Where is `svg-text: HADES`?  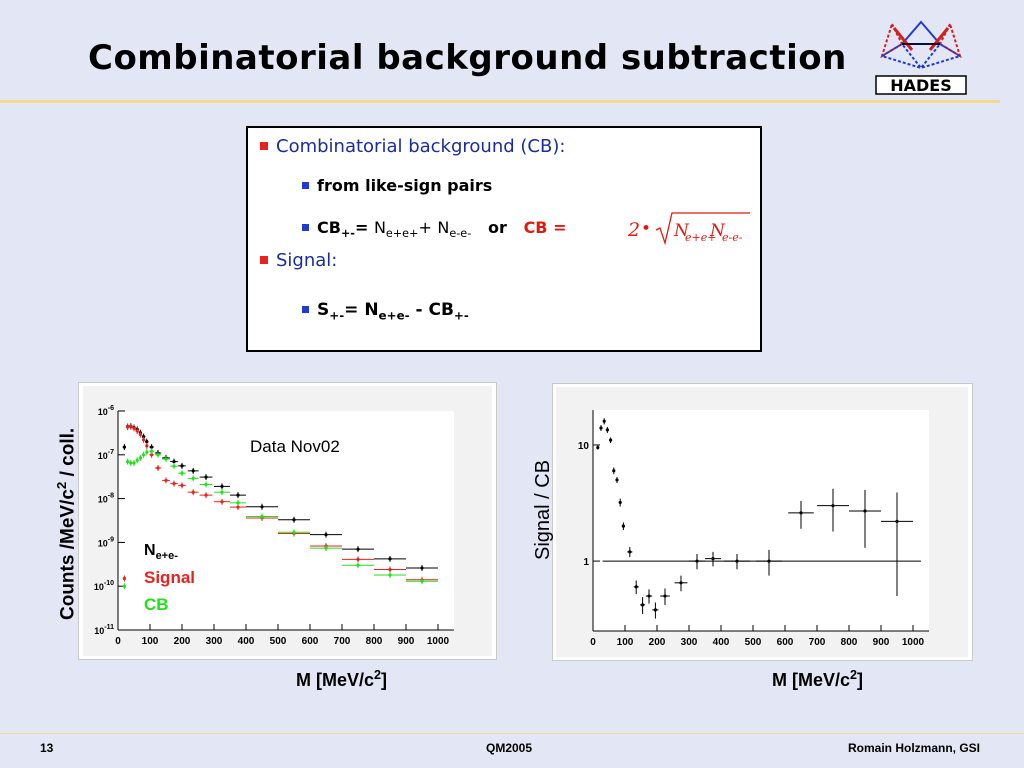
svg-text: HADES is located at coordinates (921, 85).